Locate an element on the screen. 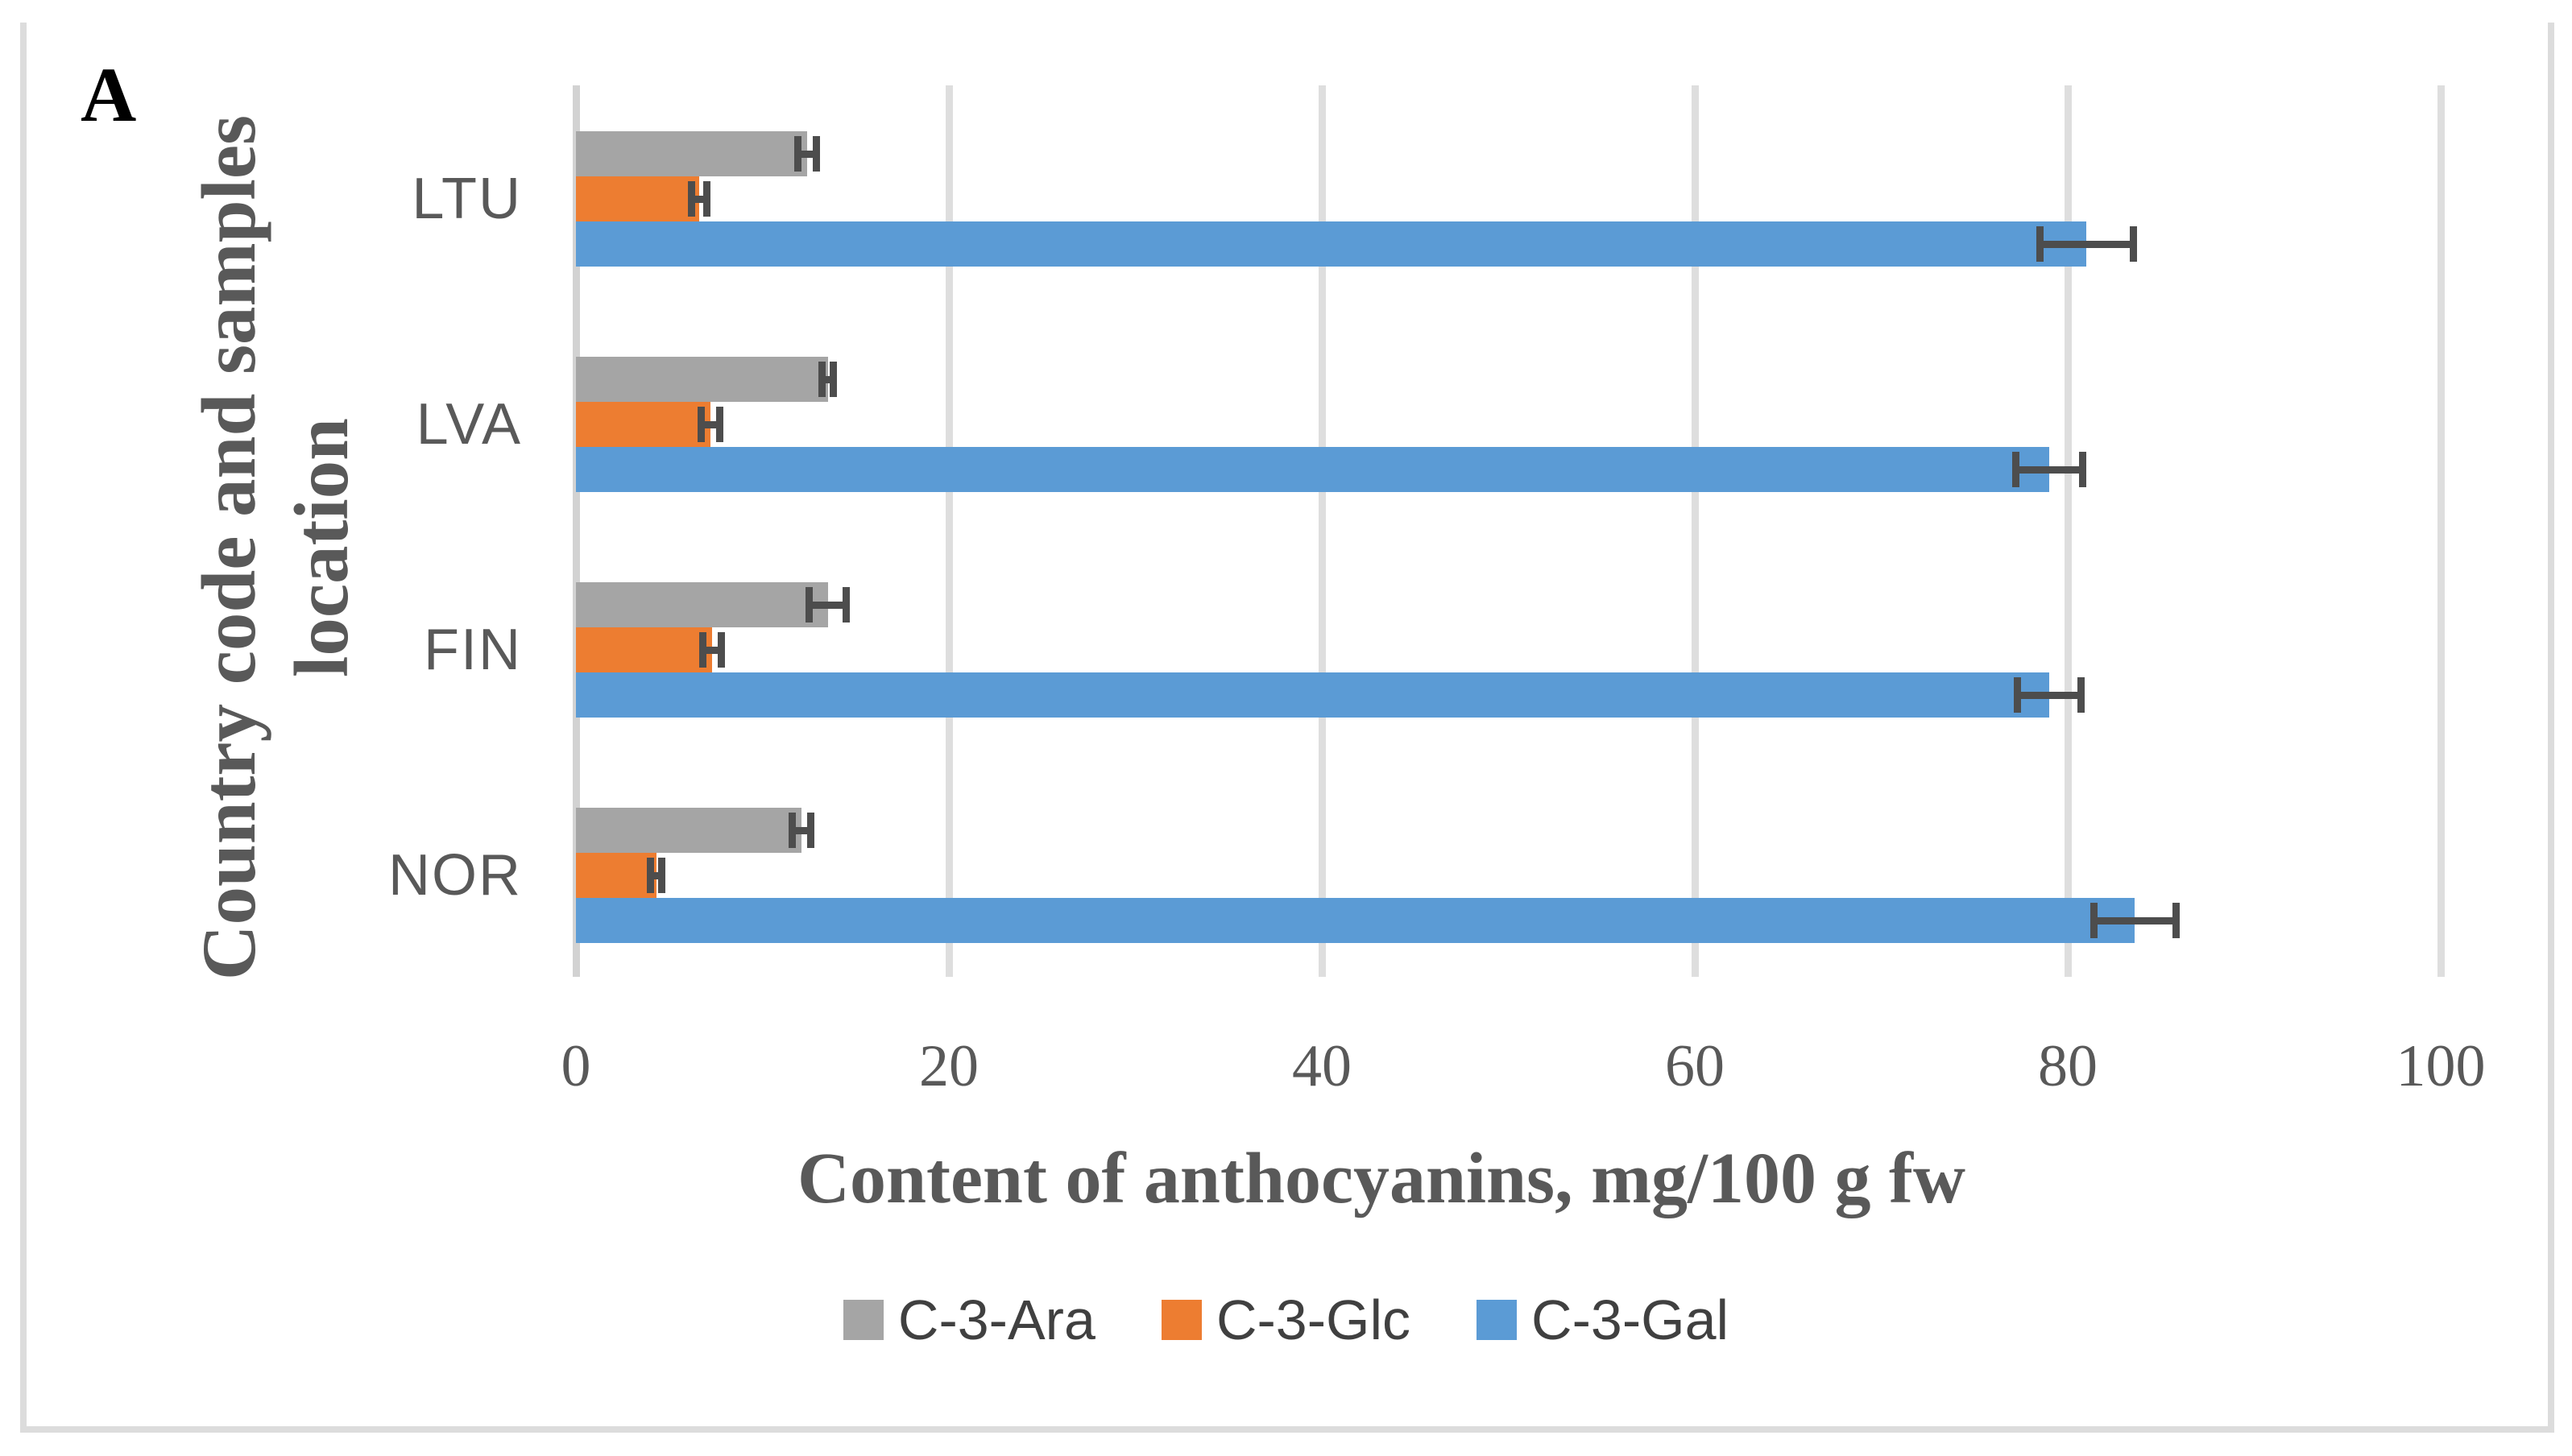 The height and width of the screenshot is (1456, 2572). category-label-ltu: LTU is located at coordinates (467, 199).